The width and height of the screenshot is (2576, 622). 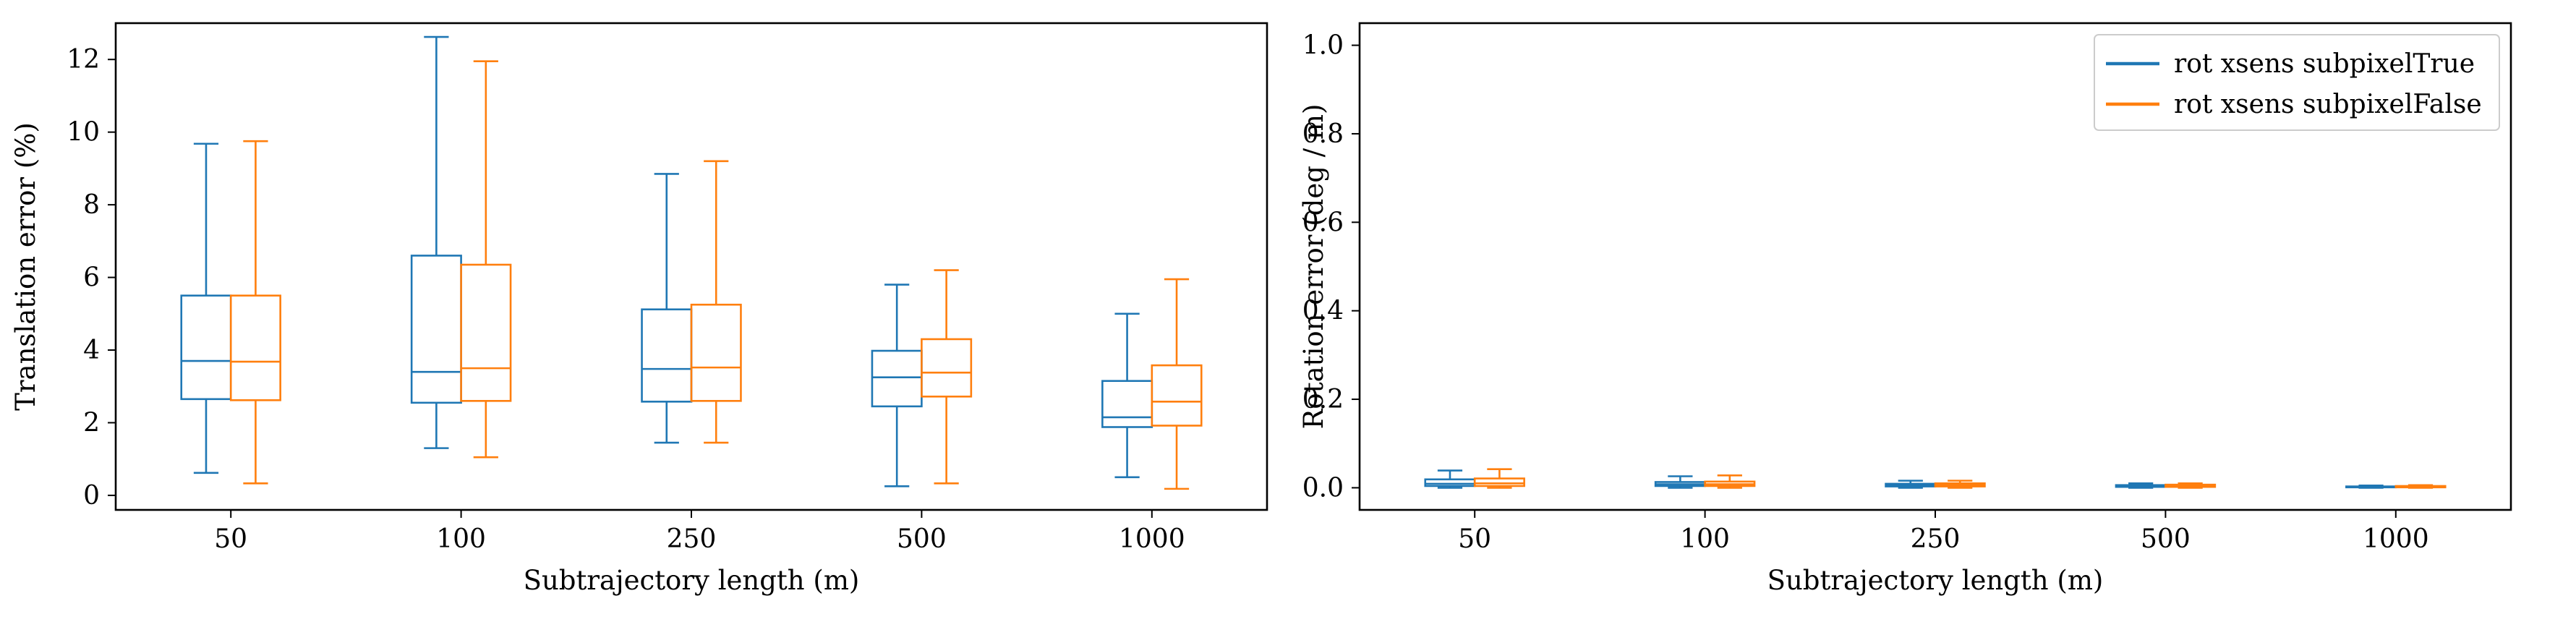 What do you see at coordinates (1323, 311) in the screenshot?
I see `y-tick-label: 0.4` at bounding box center [1323, 311].